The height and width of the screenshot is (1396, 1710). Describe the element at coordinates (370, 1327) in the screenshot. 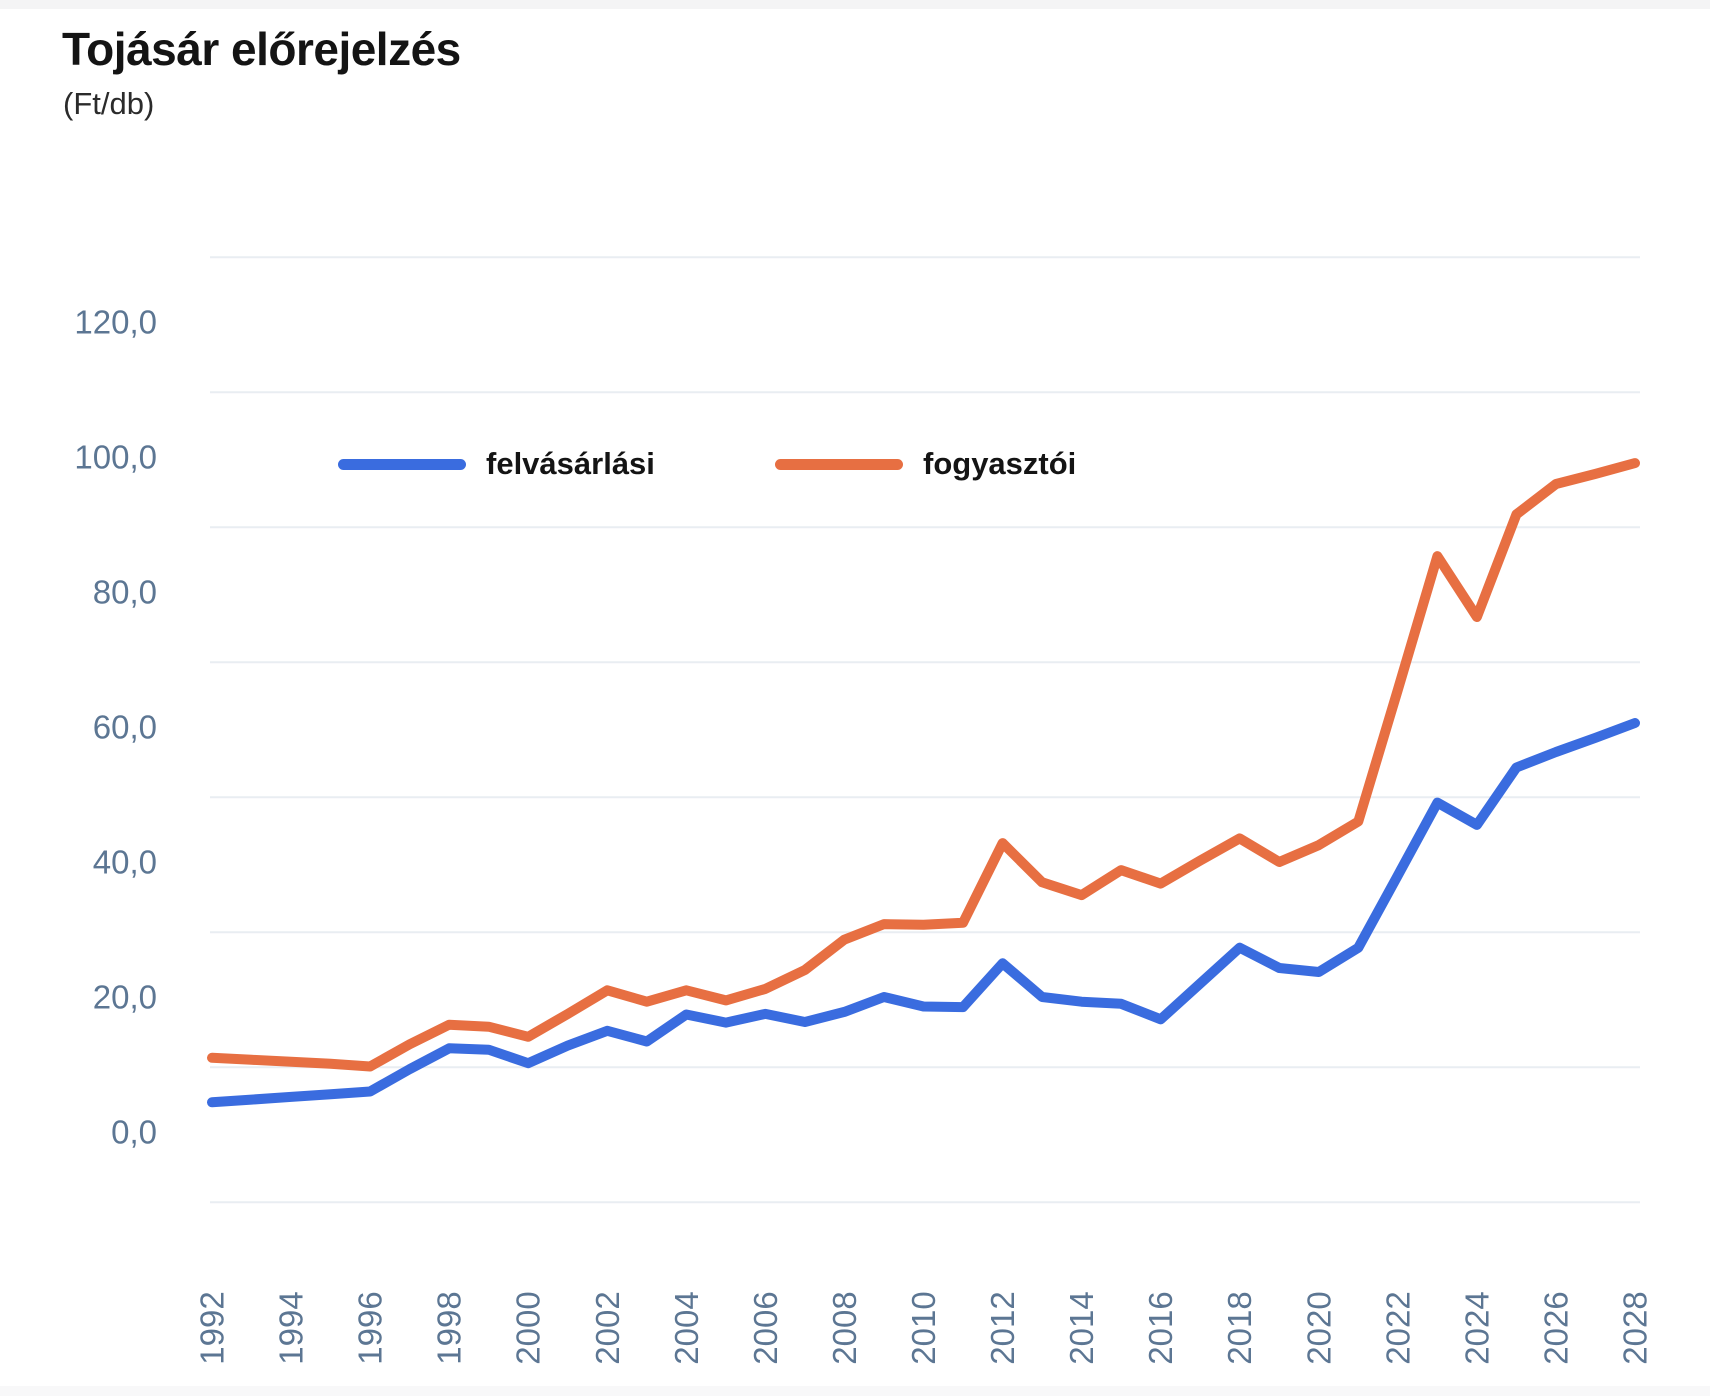

I see `x-axis-tick-label: 1996` at that location.